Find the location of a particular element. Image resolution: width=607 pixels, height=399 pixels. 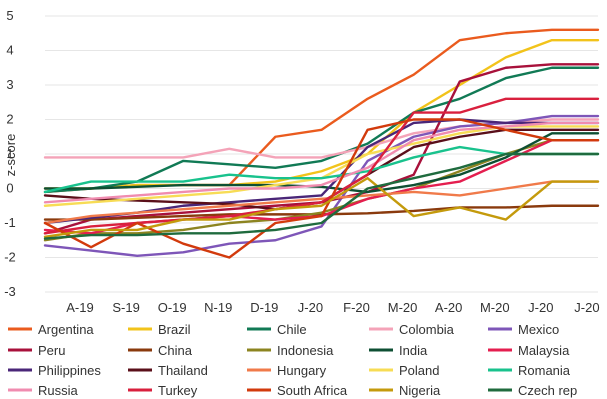

x-tick-label: N-19 is located at coordinates (218, 307).